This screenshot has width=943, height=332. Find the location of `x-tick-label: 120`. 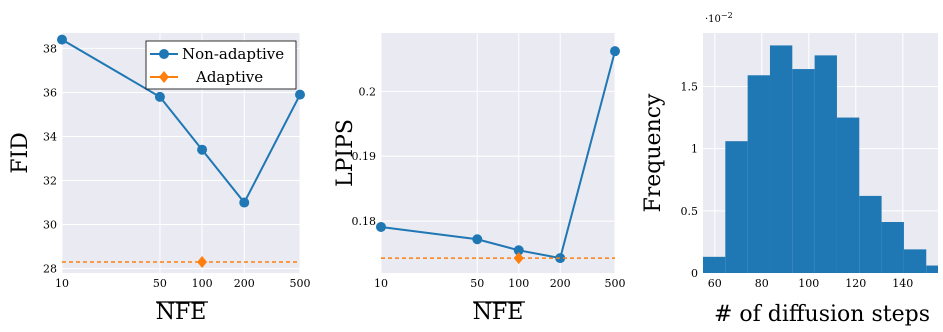

x-tick-label: 120 is located at coordinates (855, 283).